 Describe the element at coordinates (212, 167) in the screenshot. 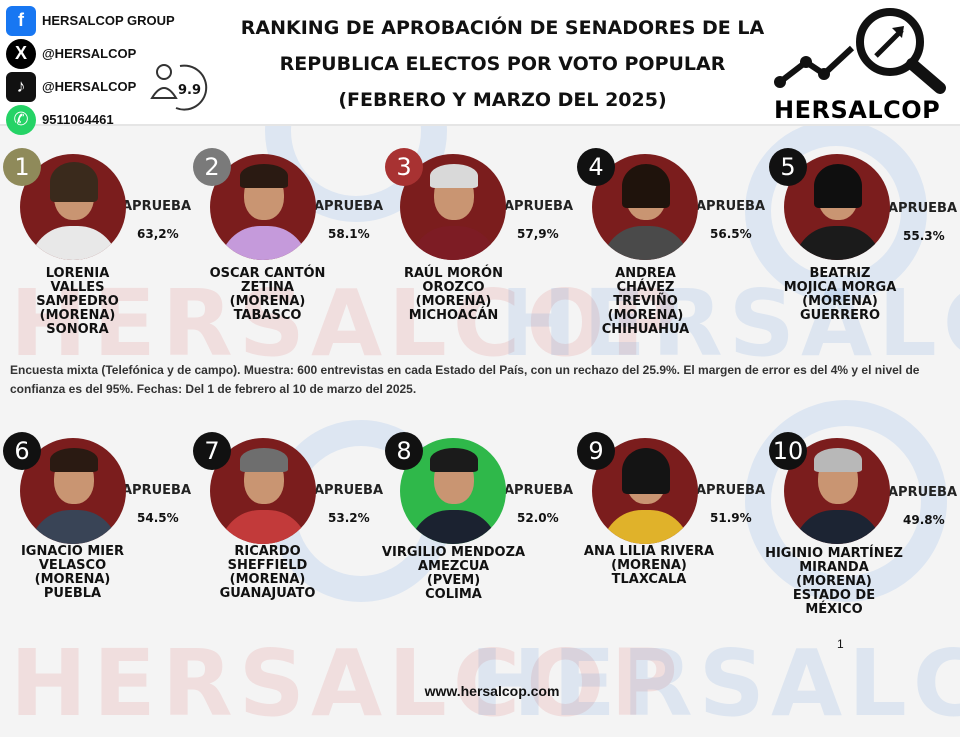

I see `rank-badge: 2` at that location.